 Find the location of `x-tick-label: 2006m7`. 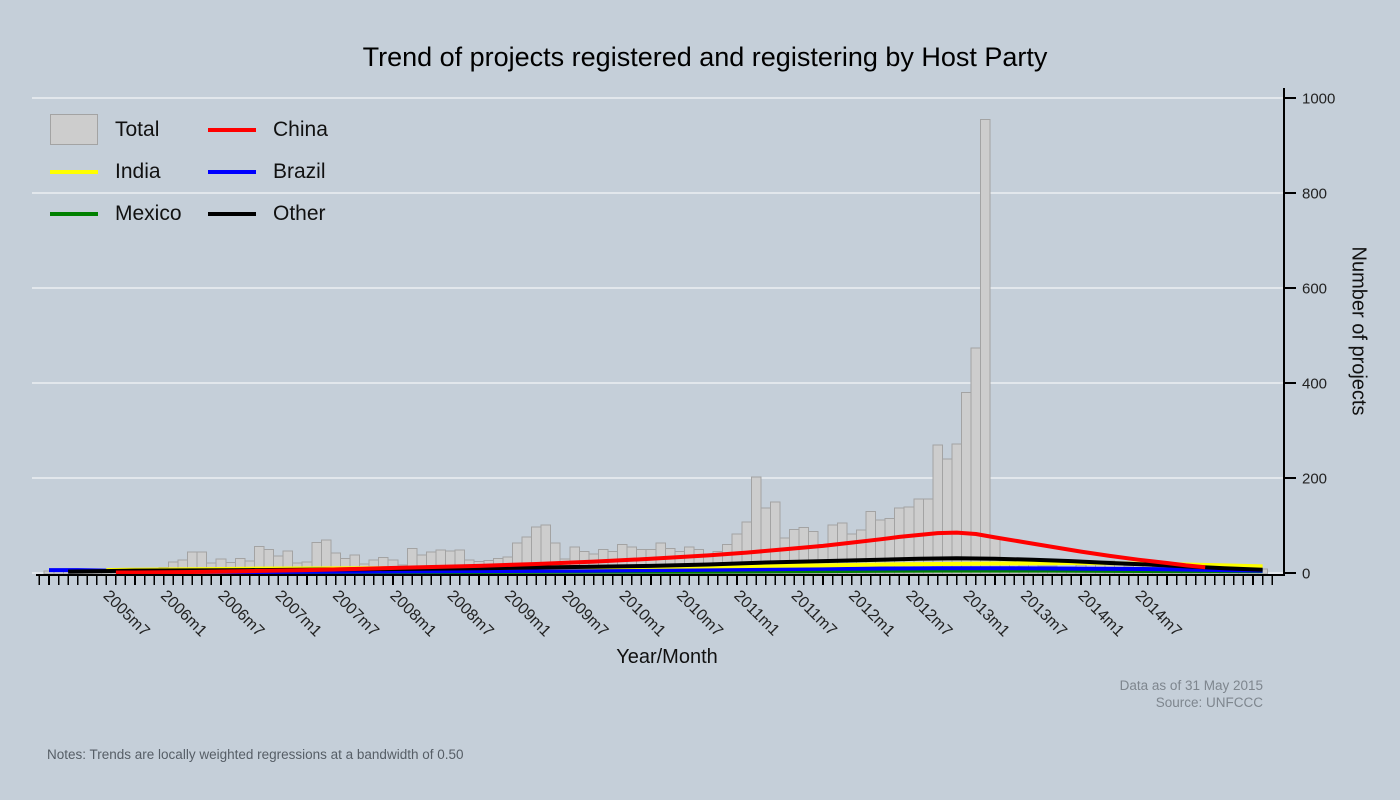

x-tick-label: 2006m7 is located at coordinates (240, 613).